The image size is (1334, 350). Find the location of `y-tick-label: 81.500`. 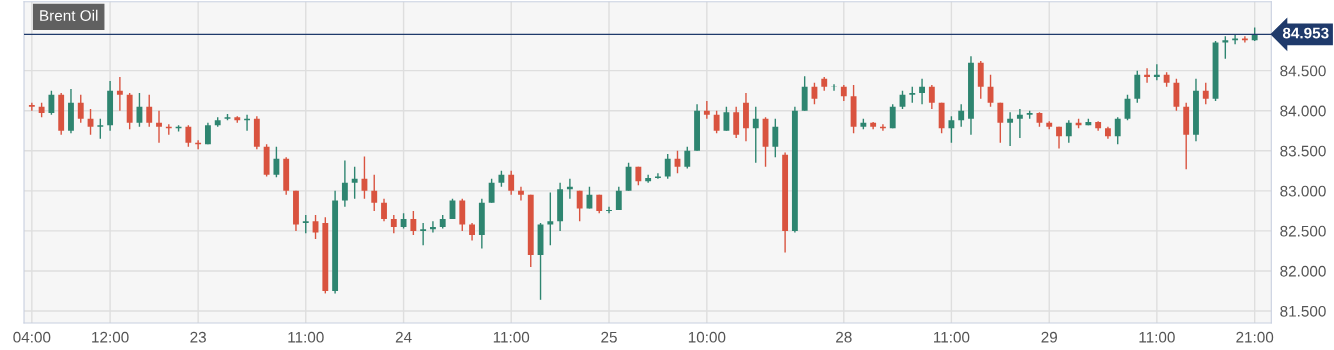

y-tick-label: 81.500 is located at coordinates (1303, 311).